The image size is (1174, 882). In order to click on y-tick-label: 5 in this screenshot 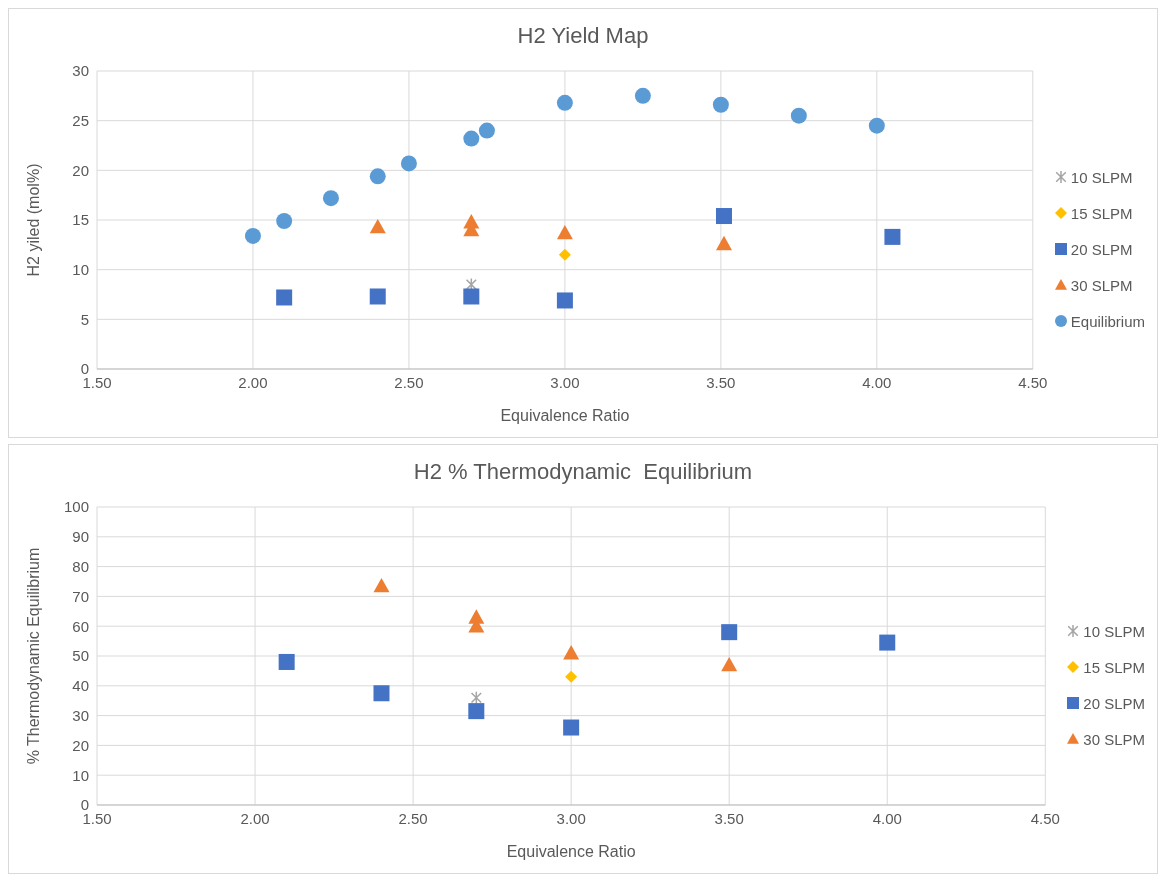, I will do `click(84, 319)`.